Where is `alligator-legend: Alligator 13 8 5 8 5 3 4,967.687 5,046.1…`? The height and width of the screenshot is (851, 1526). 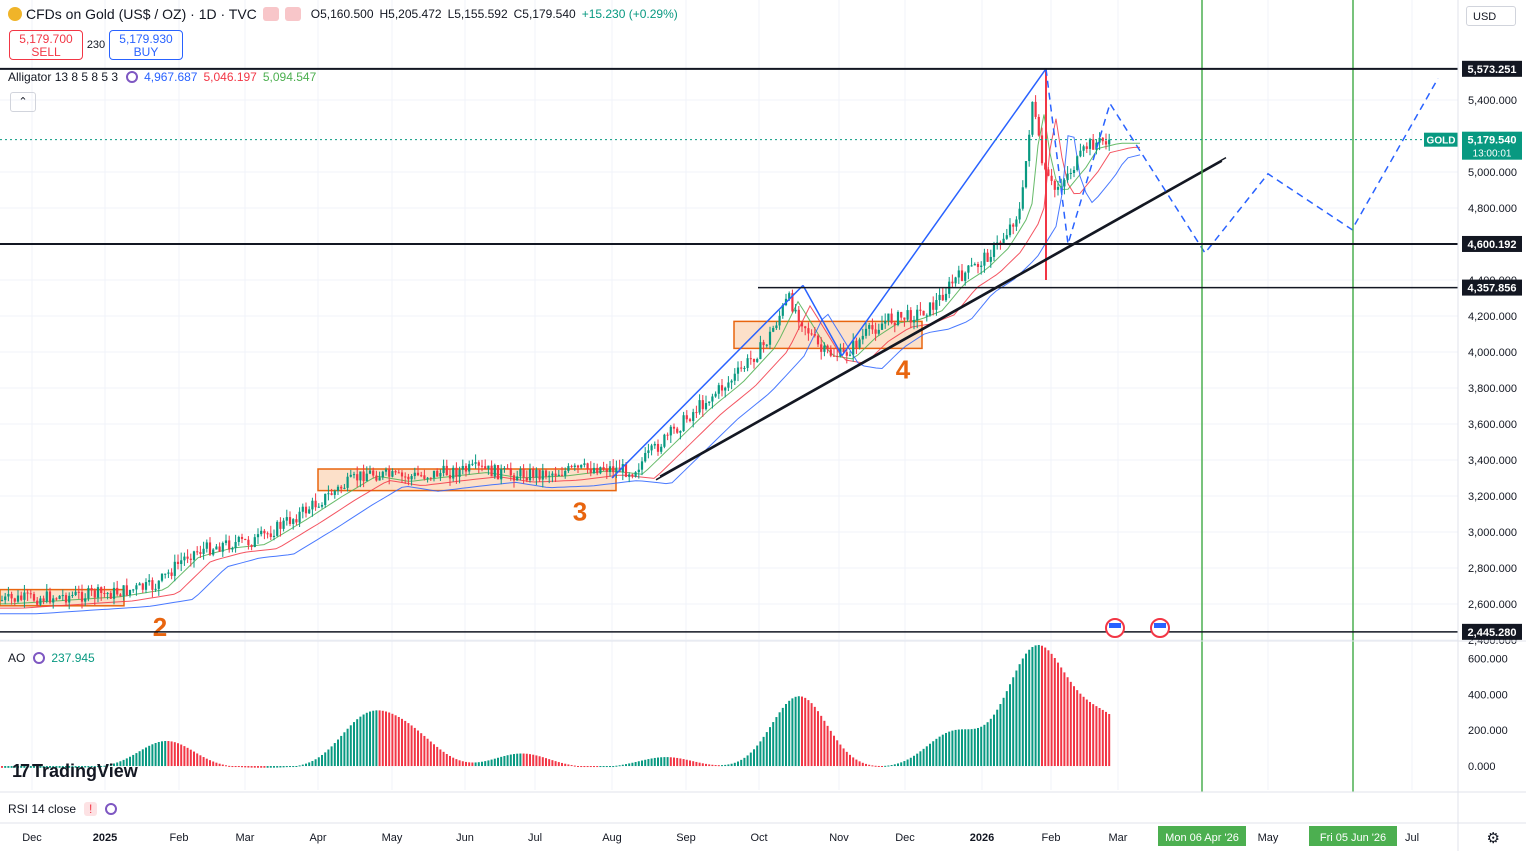
alligator-legend: Alligator 13 8 5 8 5 3 4,967.687 5,046.1… is located at coordinates (162, 77).